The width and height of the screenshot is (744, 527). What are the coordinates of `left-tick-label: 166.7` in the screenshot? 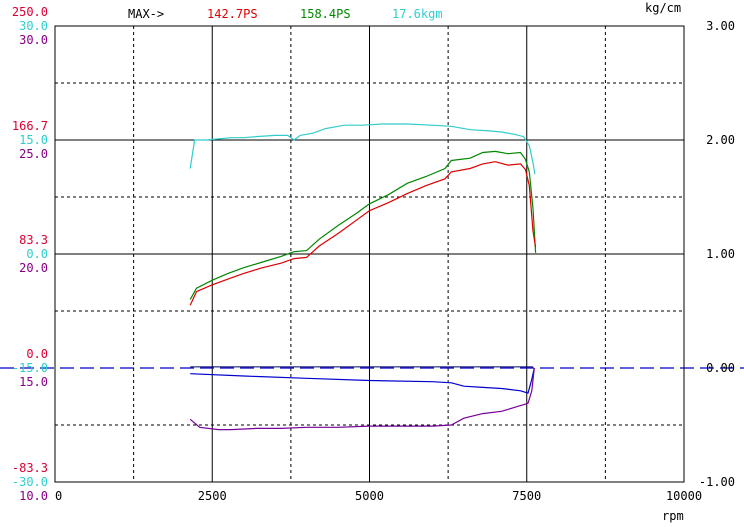 It's located at (30, 126).